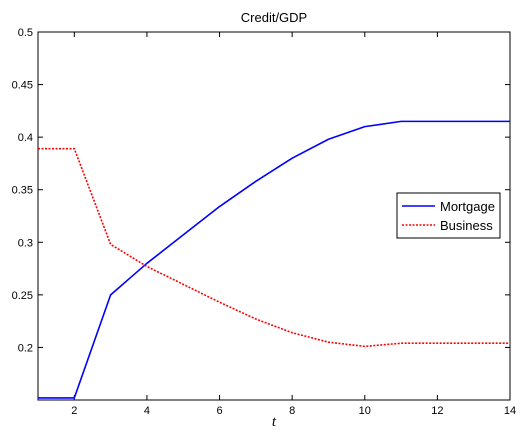 The height and width of the screenshot is (432, 524). What do you see at coordinates (25, 243) in the screenshot?
I see `y-tick-label: 0.3` at bounding box center [25, 243].